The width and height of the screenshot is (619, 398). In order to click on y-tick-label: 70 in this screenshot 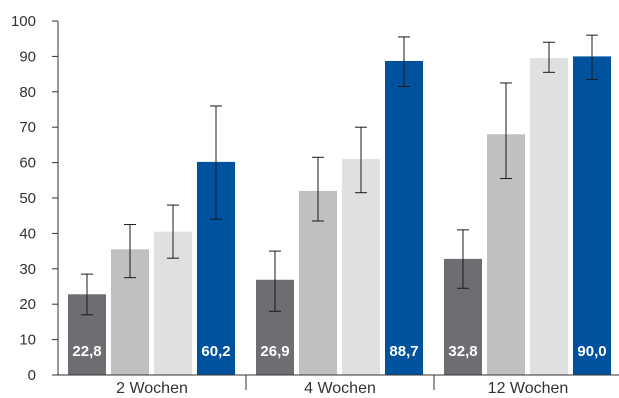, I will do `click(27, 127)`.